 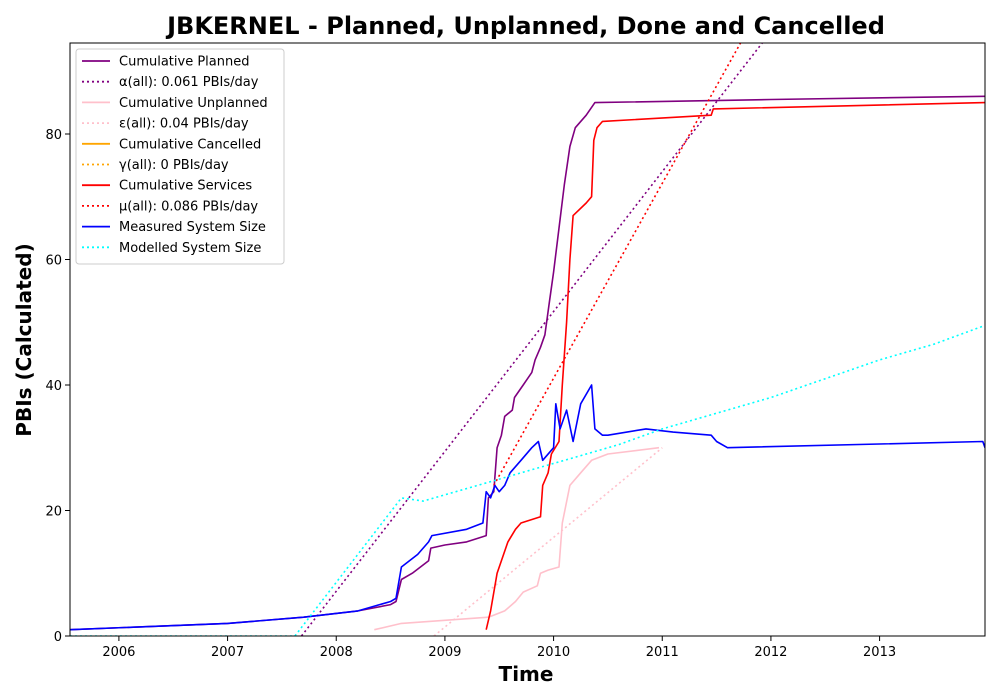 I want to click on y-tick-label: 80, so click(x=53, y=135).